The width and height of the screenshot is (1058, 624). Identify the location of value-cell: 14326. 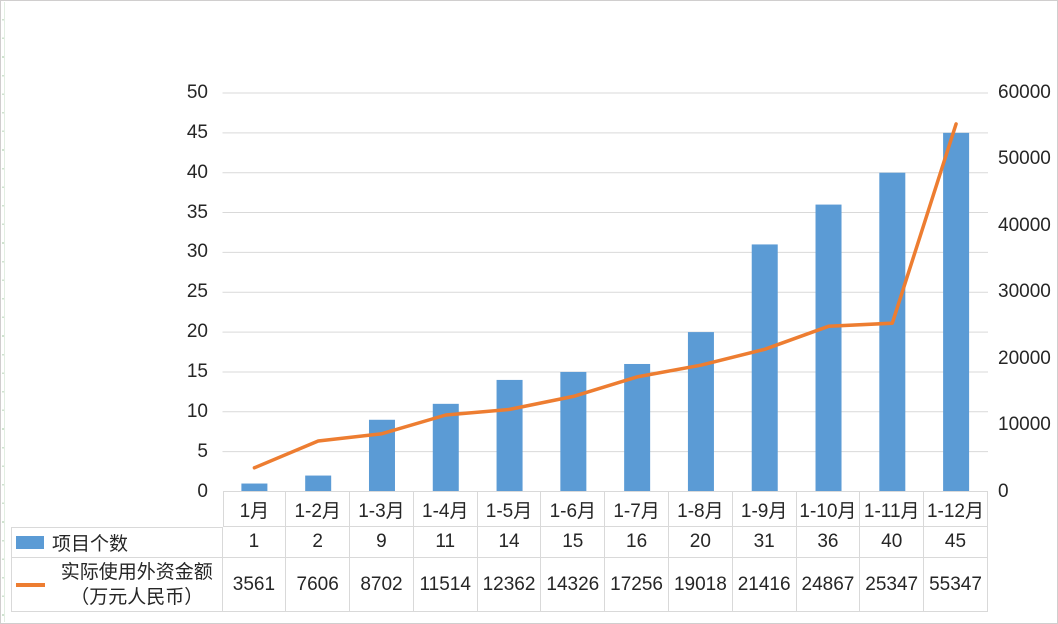
(573, 585).